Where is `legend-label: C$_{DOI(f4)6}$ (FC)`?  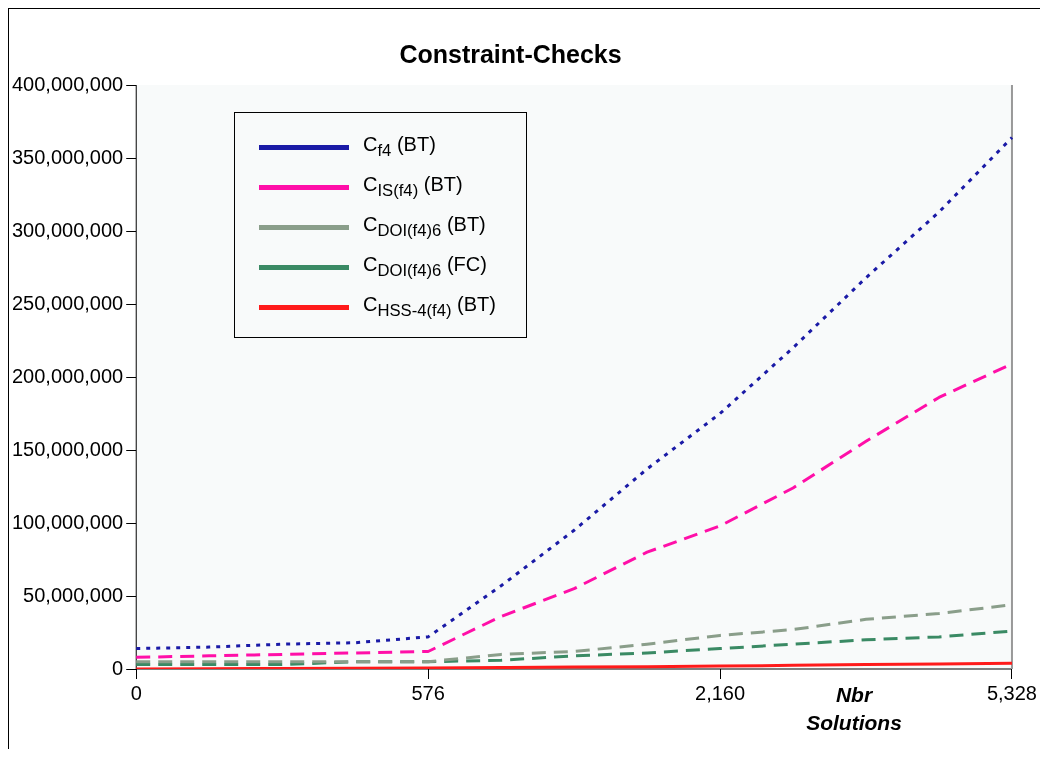
legend-label: C$_{DOI(f4)6}$ (FC) is located at coordinates (425, 267).